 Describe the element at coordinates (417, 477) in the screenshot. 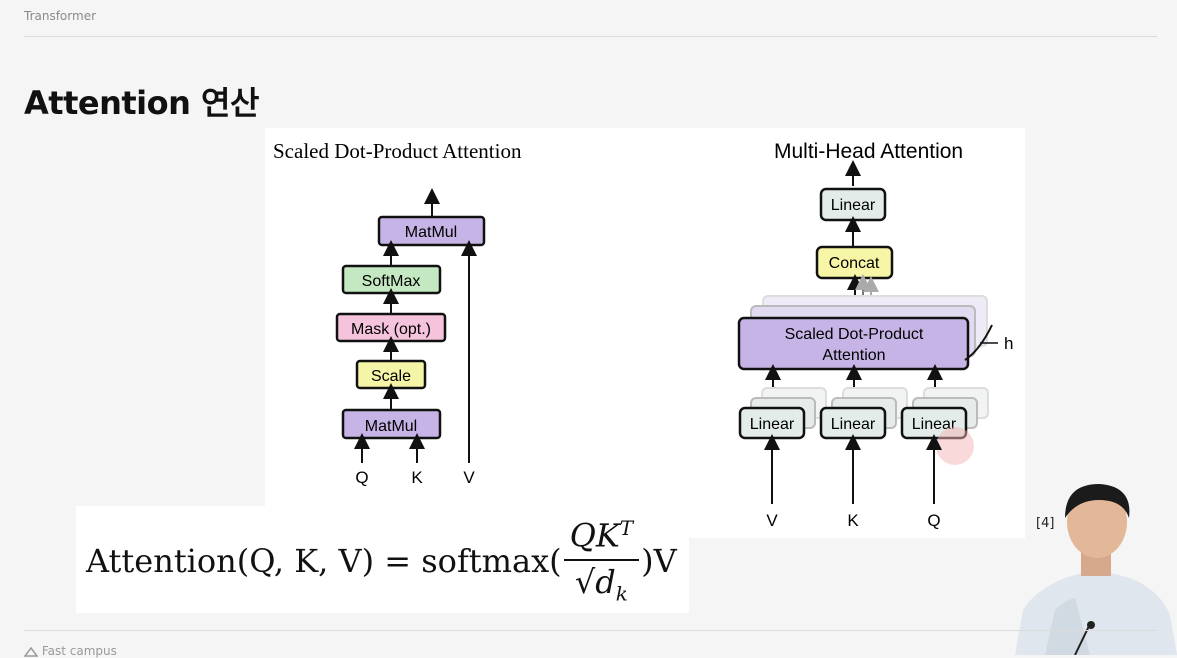

I see `input-k-label: K` at that location.